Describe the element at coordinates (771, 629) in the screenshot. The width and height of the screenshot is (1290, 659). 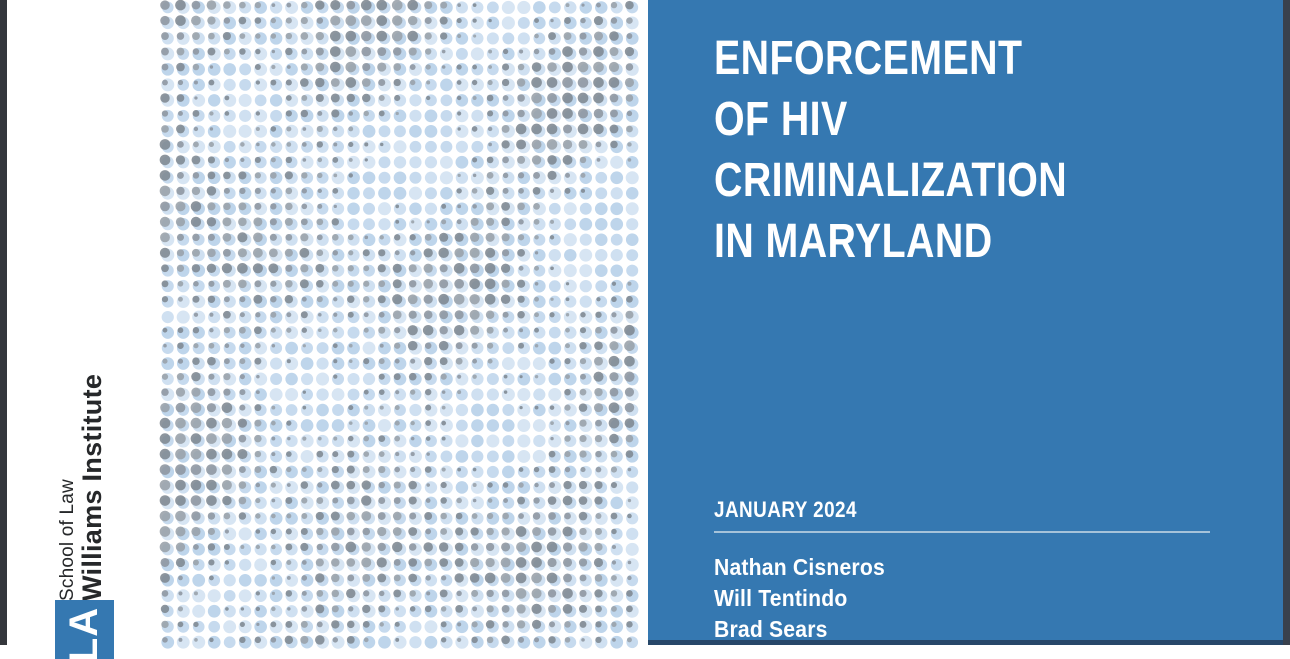
I see `author-name: Brad Sears` at that location.